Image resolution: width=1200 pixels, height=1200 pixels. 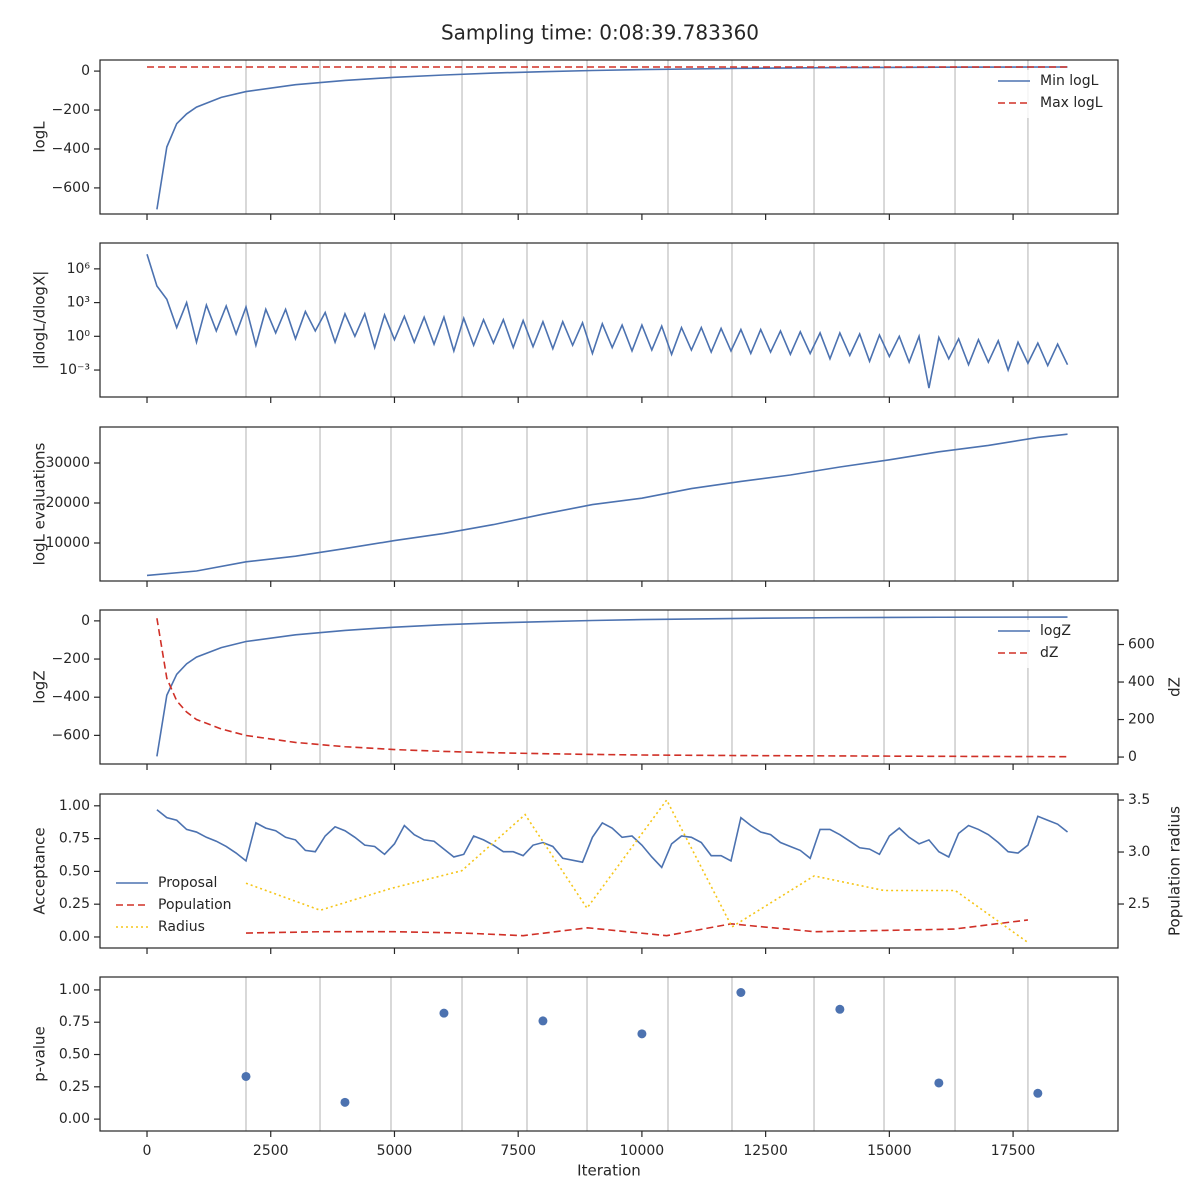 I want to click on y2-tick-label: 3.5, so click(x=1139, y=800).